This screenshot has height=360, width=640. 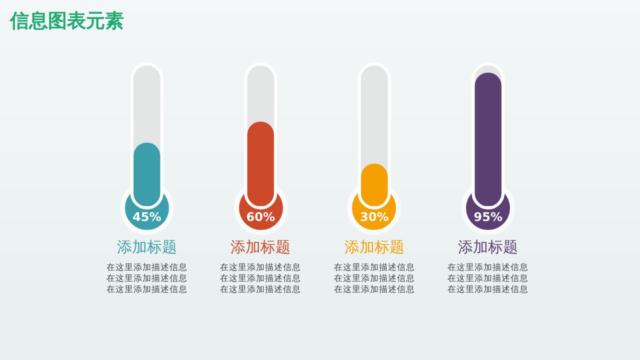 What do you see at coordinates (147, 217) in the screenshot?
I see `data-label: 45%` at bounding box center [147, 217].